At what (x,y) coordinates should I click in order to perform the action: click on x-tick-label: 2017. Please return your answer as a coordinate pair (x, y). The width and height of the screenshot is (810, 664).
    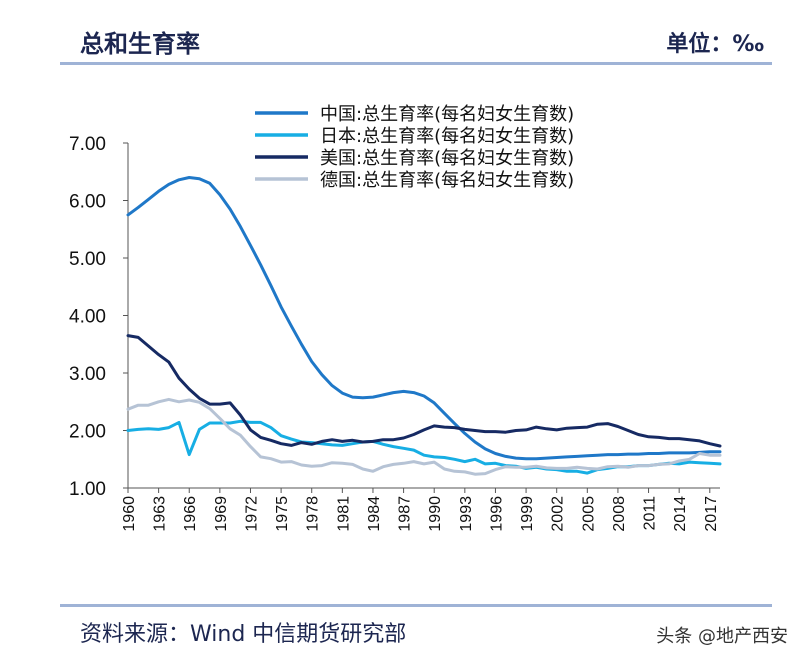
    Looking at the image, I should click on (711, 514).